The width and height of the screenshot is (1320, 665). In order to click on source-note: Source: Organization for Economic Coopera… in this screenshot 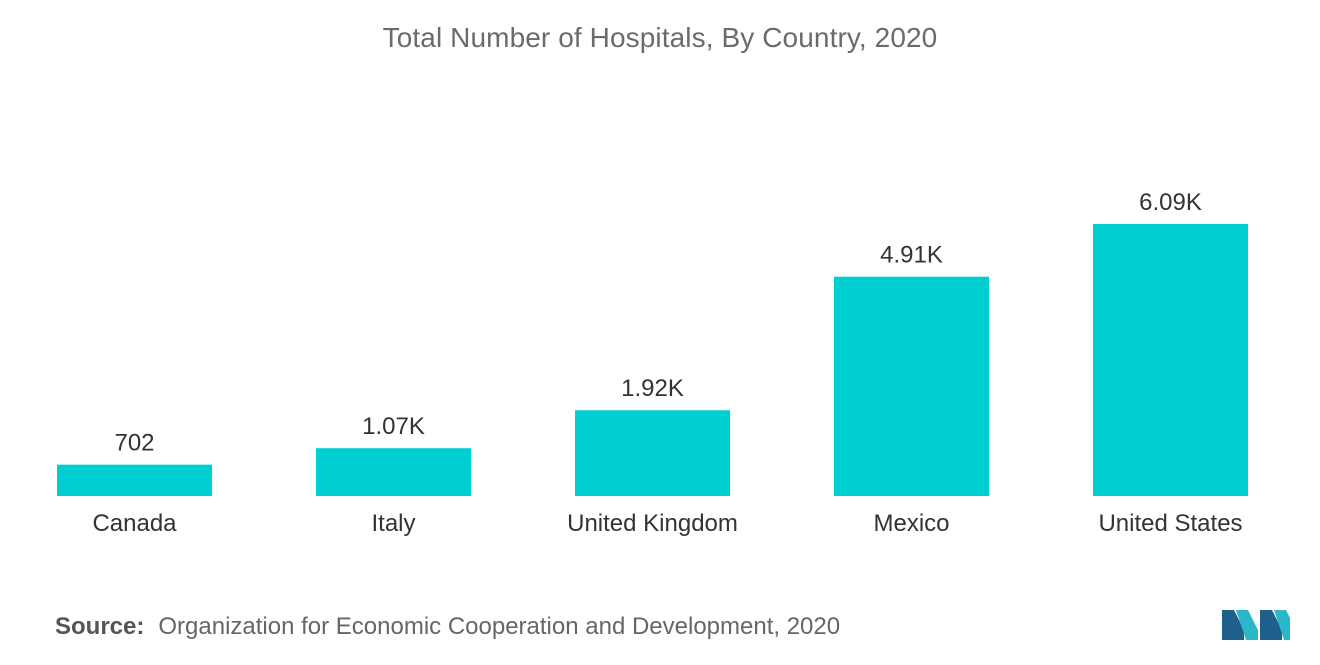, I will do `click(447, 627)`.